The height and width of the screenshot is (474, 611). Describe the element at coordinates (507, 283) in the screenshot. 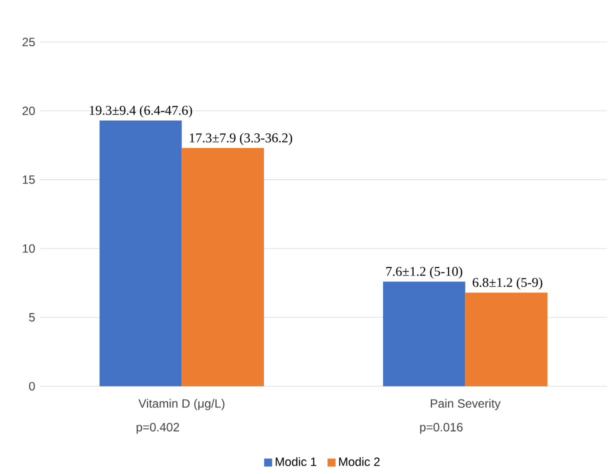

I see `data-label: 6.8±1.2 (5-9)` at that location.